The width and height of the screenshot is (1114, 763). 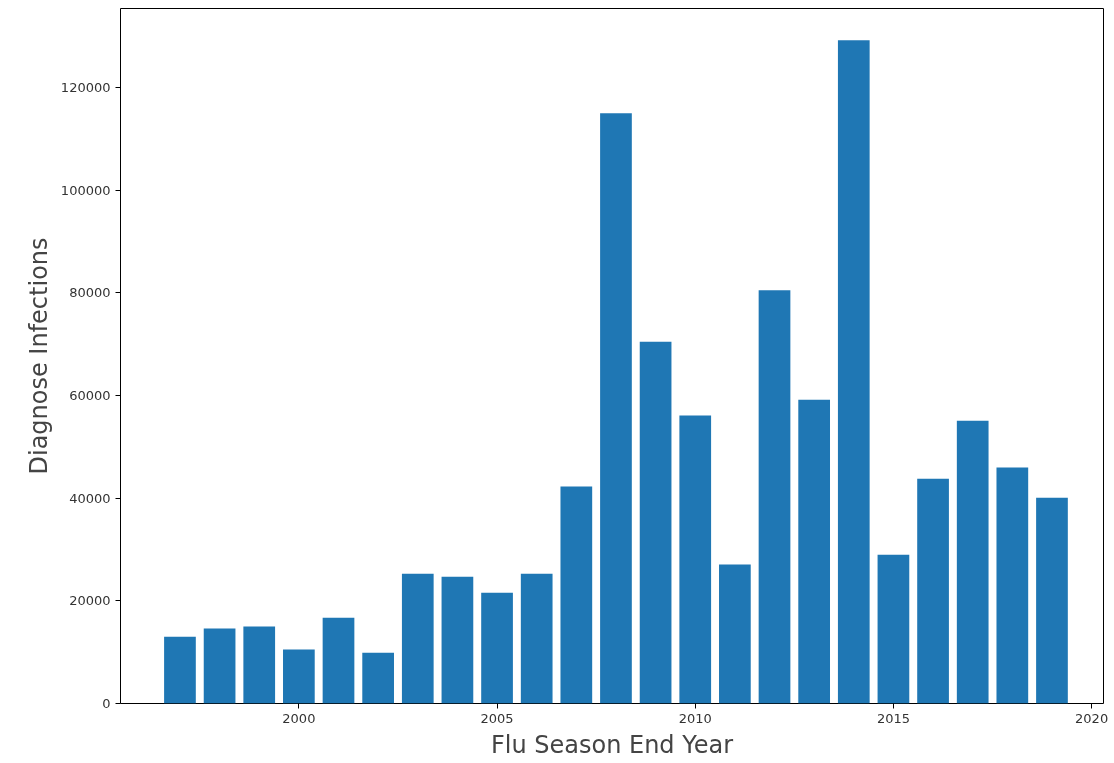 I want to click on y-tick-label: 80000, so click(x=90, y=293).